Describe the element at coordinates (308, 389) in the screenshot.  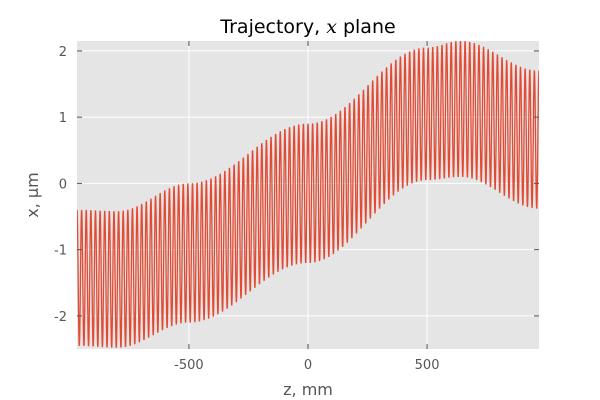
I see `x-axis-label: z, mm` at that location.